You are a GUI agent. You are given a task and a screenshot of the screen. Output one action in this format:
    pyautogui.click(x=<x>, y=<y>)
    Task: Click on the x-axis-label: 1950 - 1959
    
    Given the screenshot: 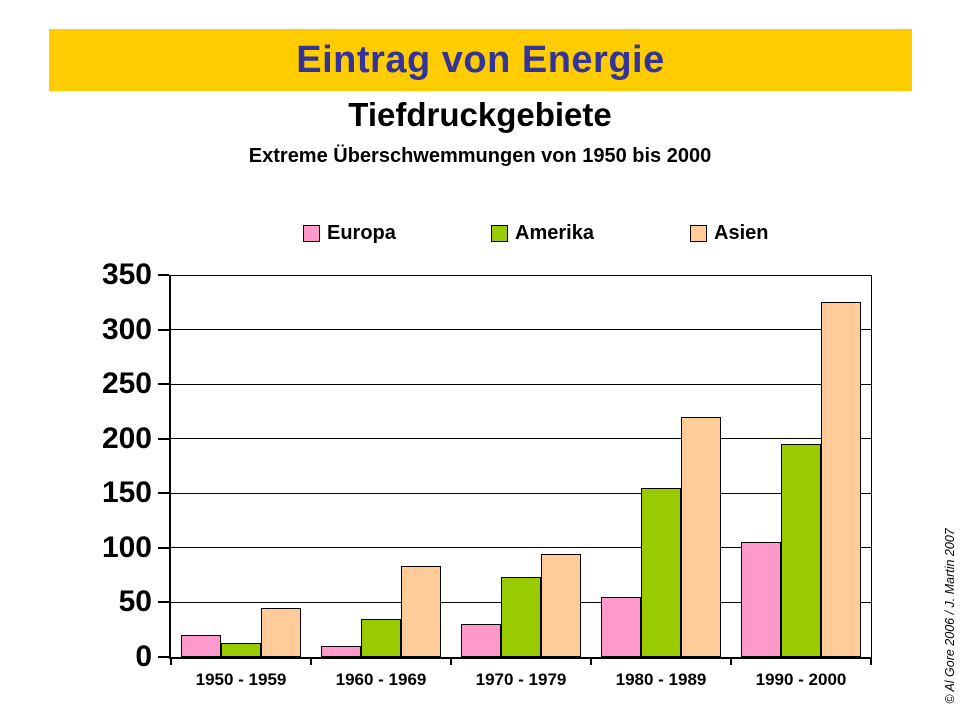 What is the action you would take?
    pyautogui.click(x=241, y=679)
    